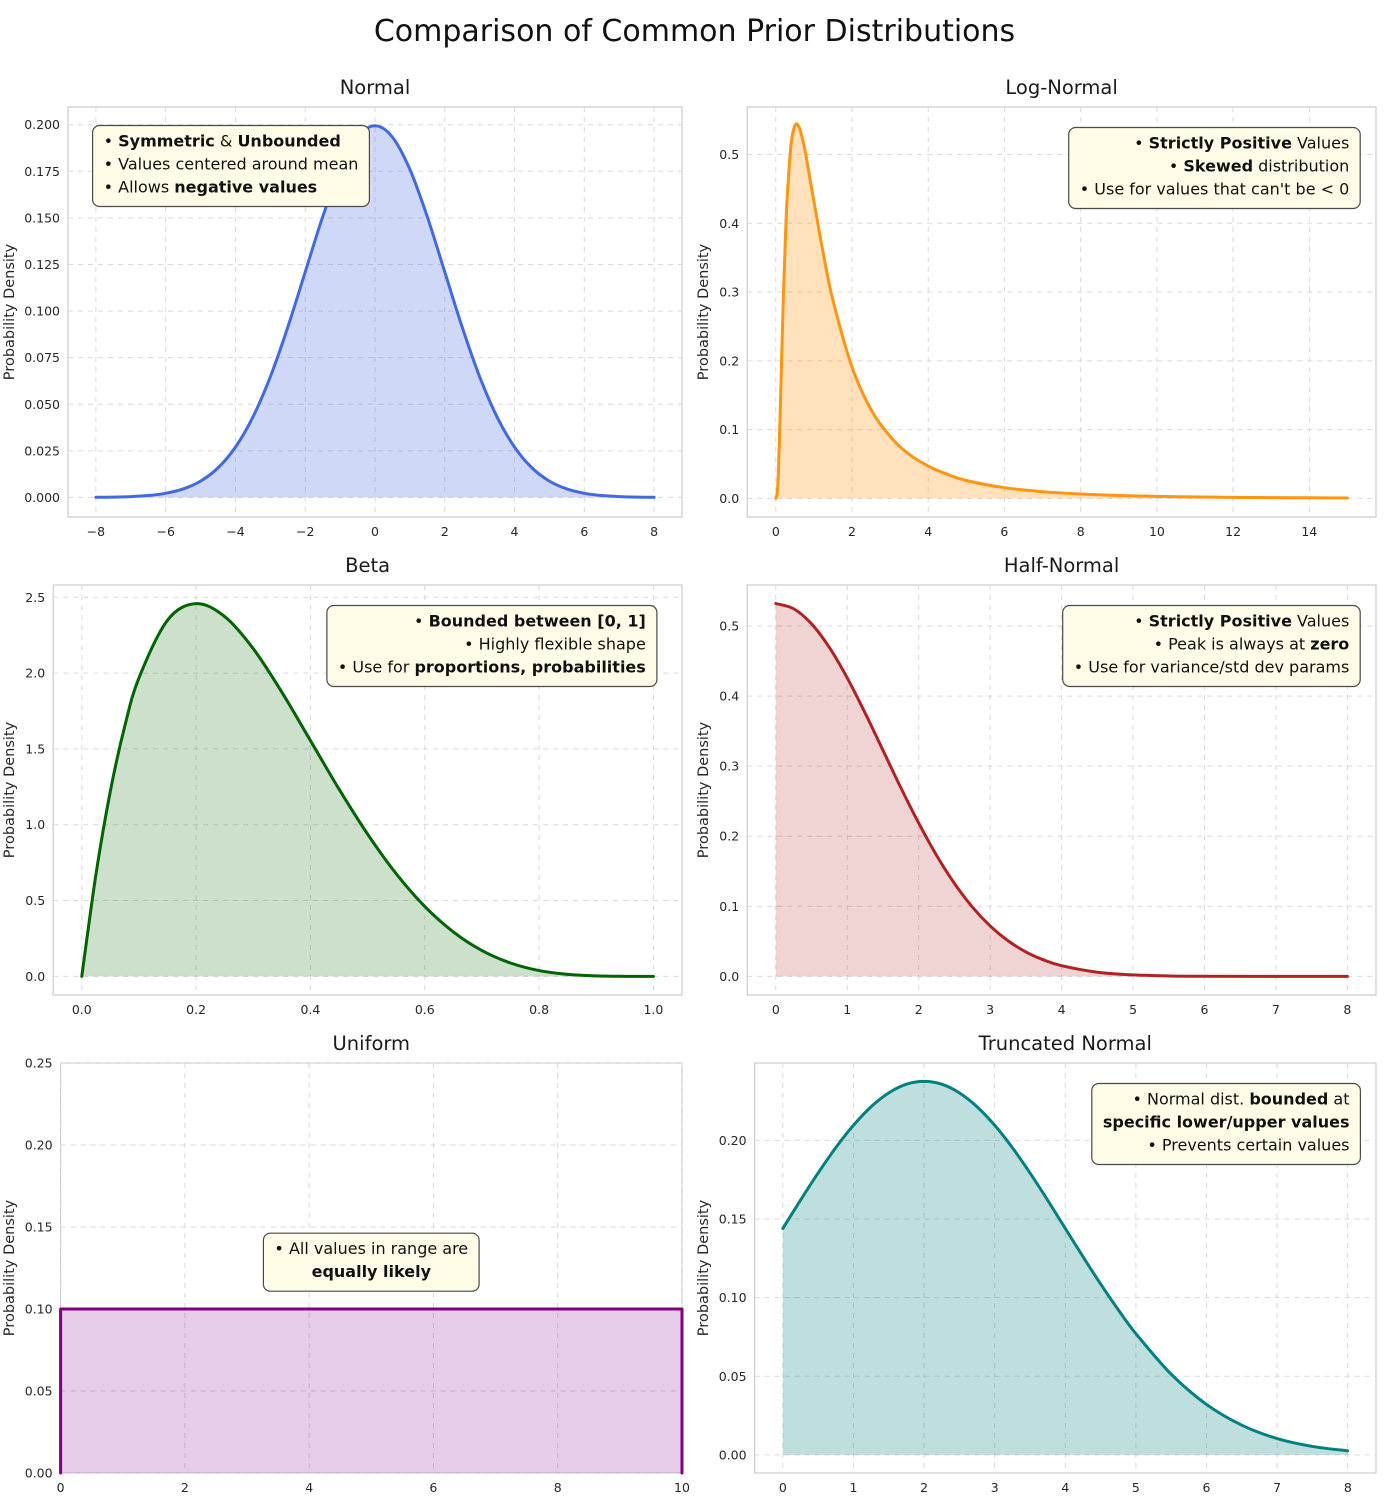  Describe the element at coordinates (42, 264) in the screenshot. I see `y-tick-label: 0.125` at that location.